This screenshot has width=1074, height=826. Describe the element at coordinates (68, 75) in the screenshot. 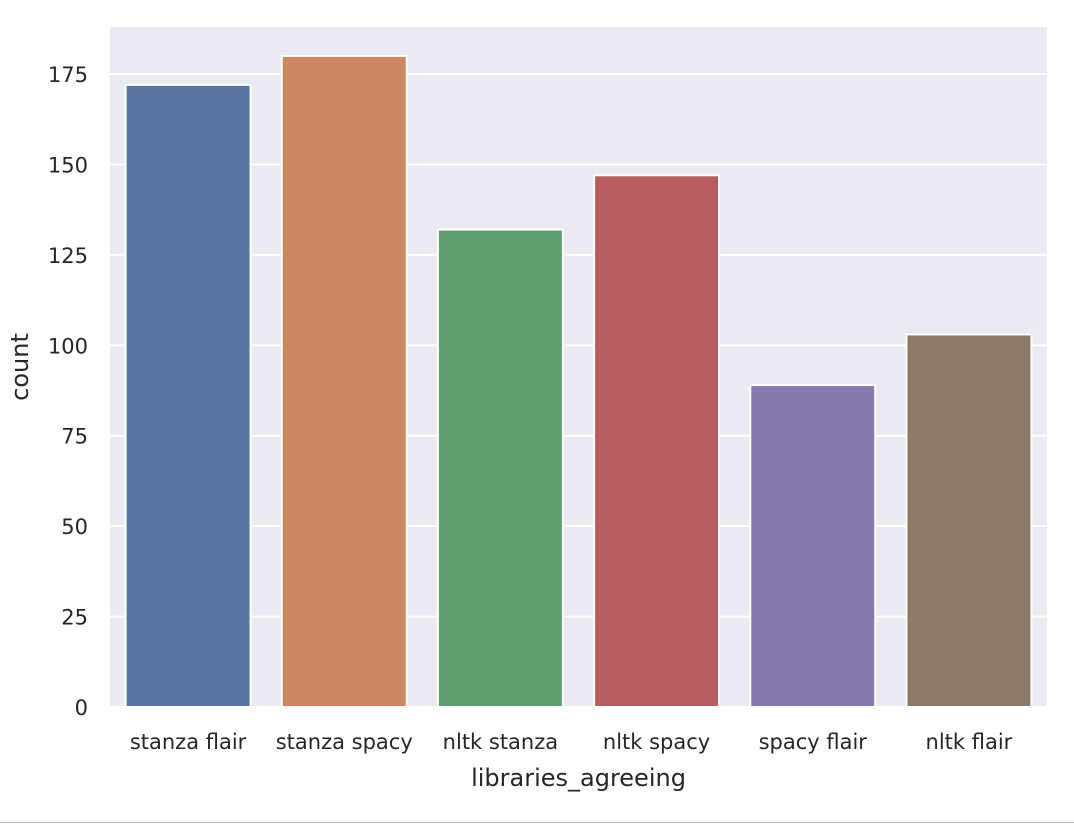

I see `y-tick-label: 175` at that location.